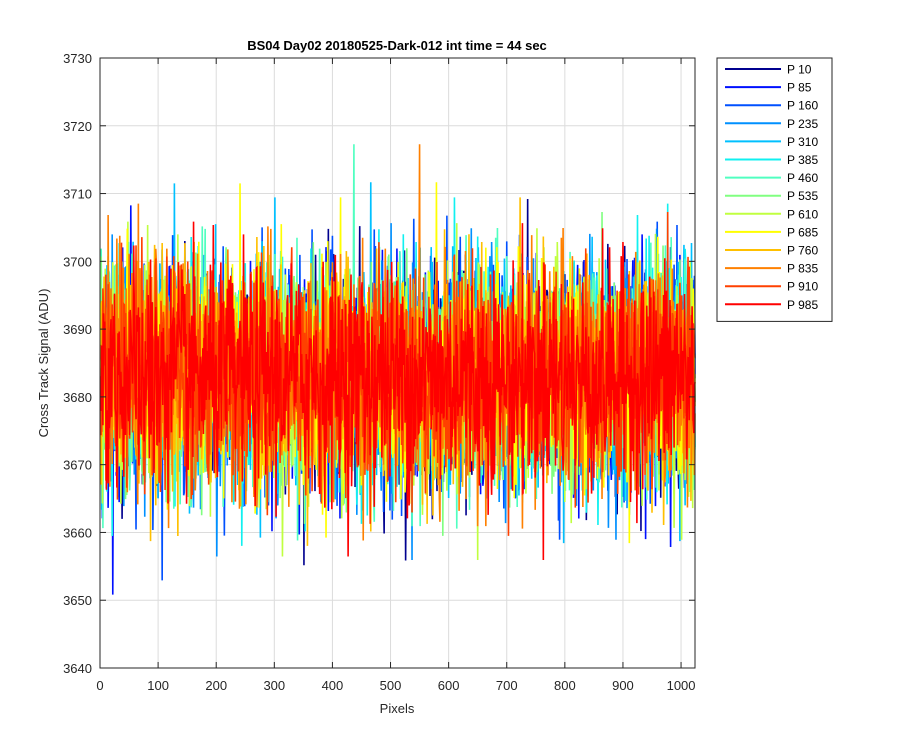  Describe the element at coordinates (77, 668) in the screenshot. I see `y-tick-label: 3640` at that location.